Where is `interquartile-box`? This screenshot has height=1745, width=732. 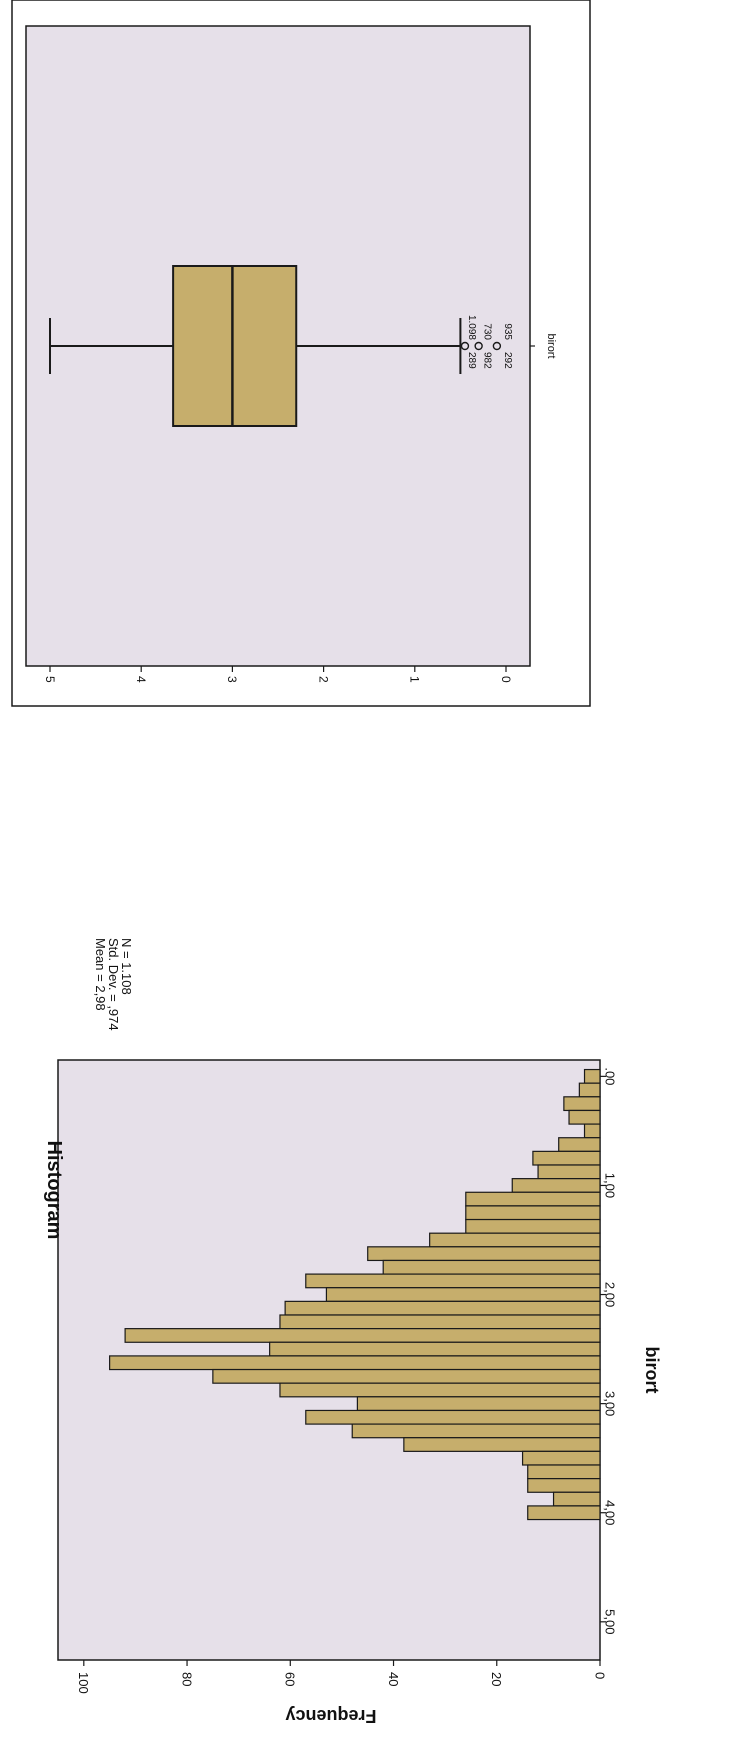 interquartile-box is located at coordinates (235, 346).